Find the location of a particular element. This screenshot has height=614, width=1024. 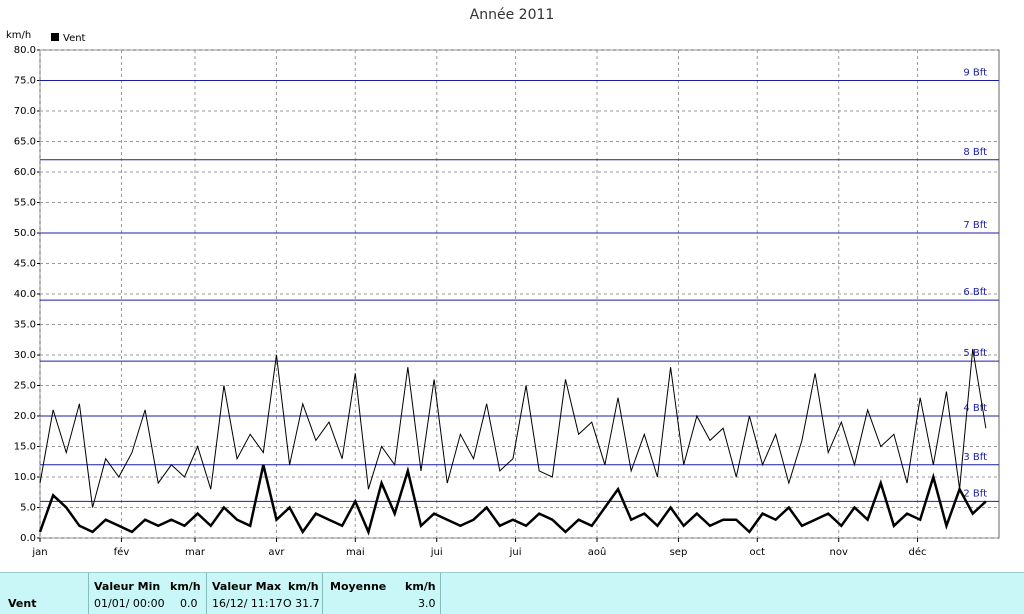

legend-swatch is located at coordinates (55, 37).